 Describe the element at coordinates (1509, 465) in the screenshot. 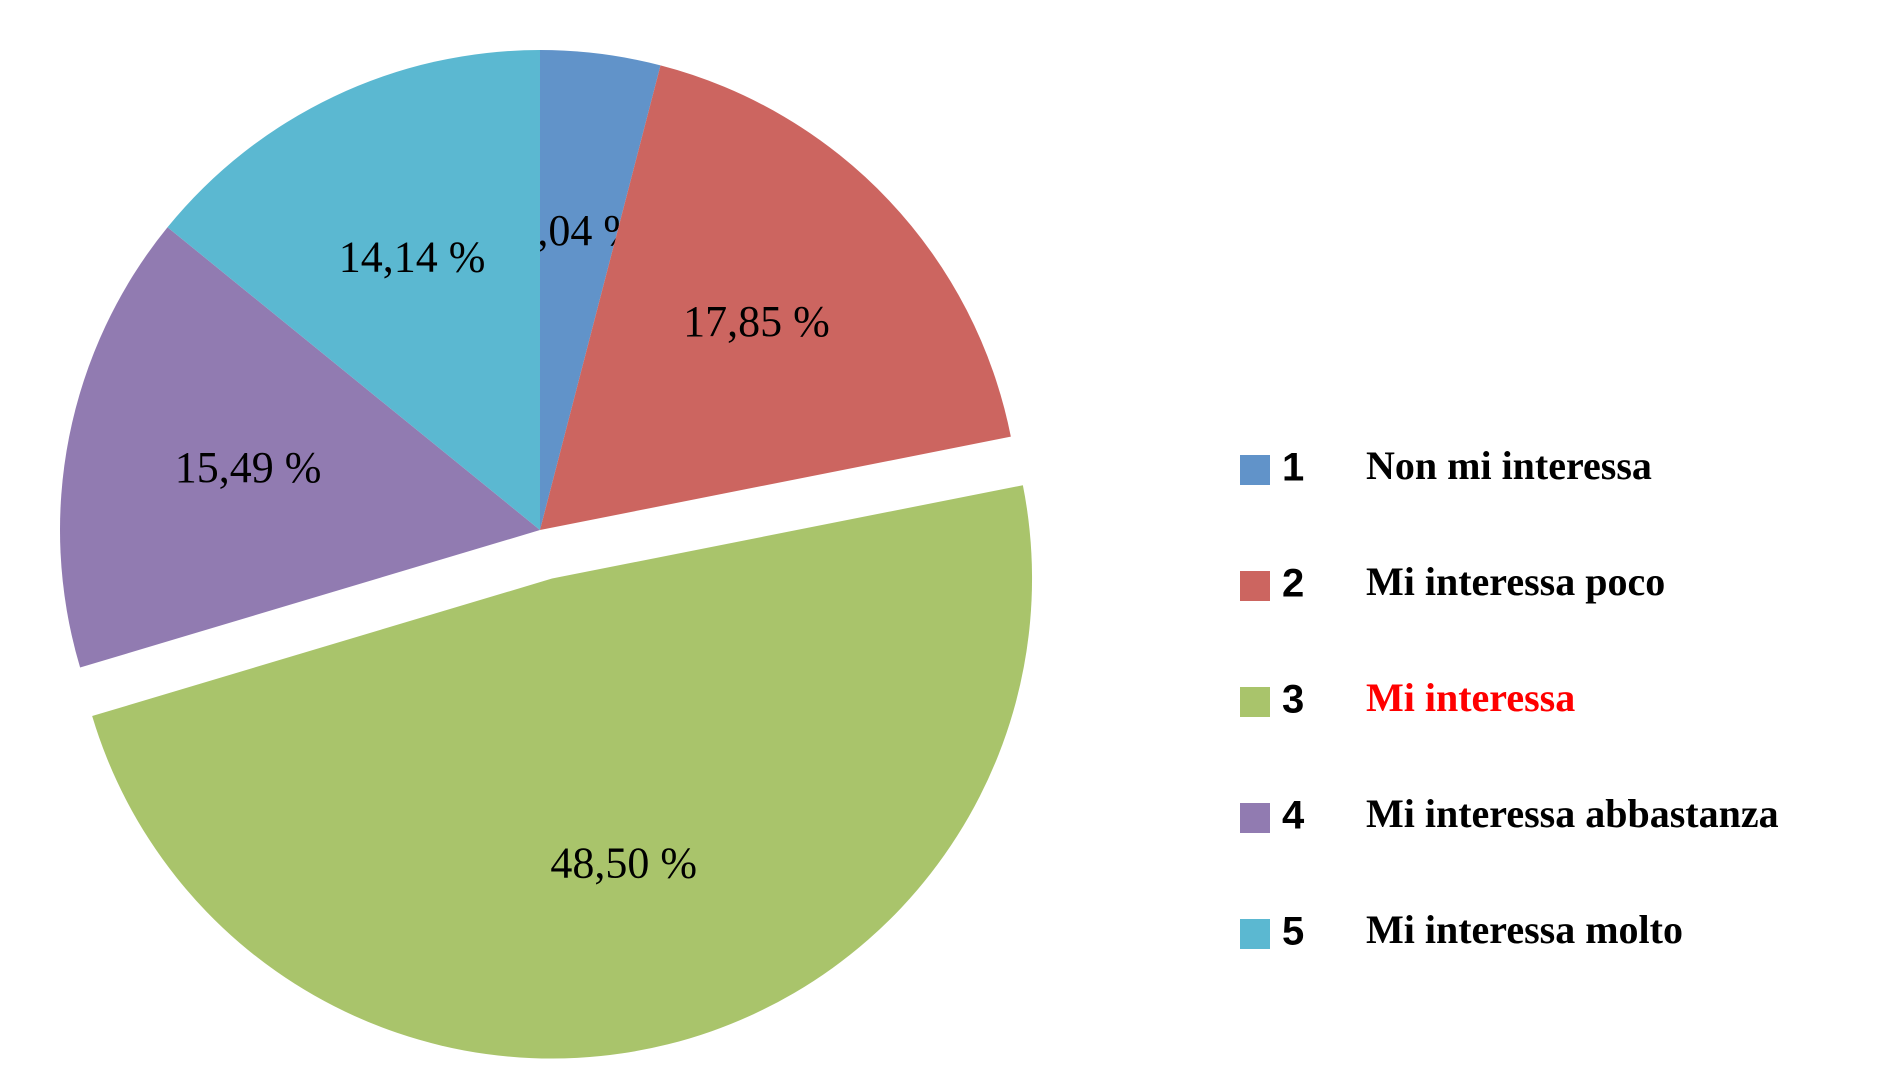

I see `legend-label: Non mi interessa` at that location.